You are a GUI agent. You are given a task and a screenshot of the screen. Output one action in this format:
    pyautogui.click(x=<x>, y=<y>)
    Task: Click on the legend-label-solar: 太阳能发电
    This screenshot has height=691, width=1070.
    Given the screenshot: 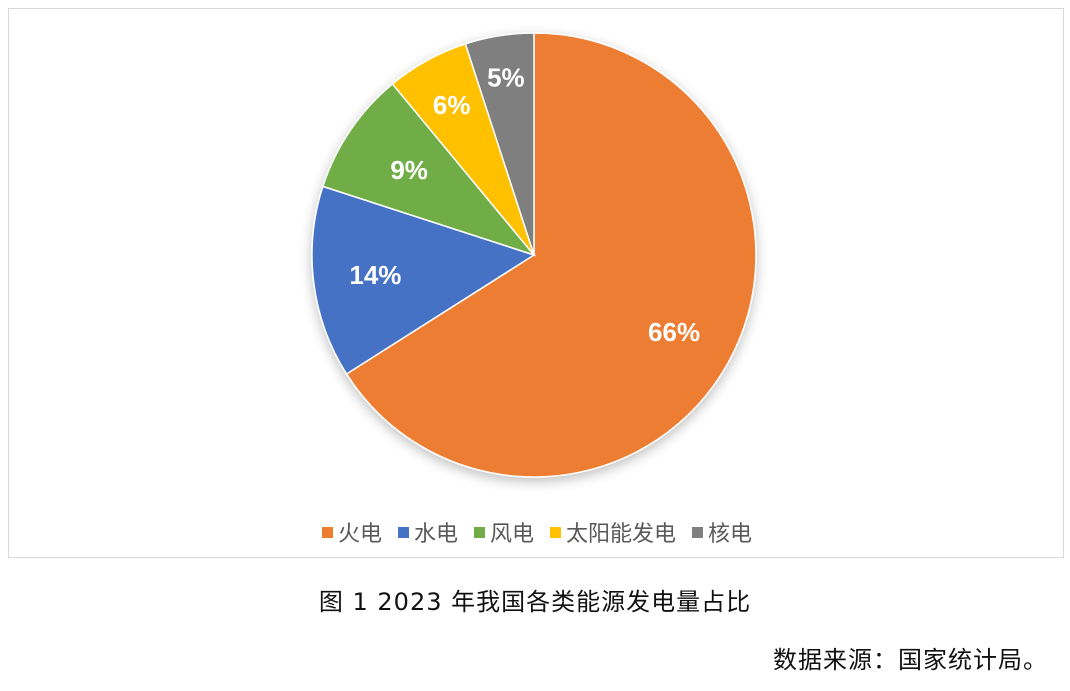 What is the action you would take?
    pyautogui.click(x=621, y=534)
    